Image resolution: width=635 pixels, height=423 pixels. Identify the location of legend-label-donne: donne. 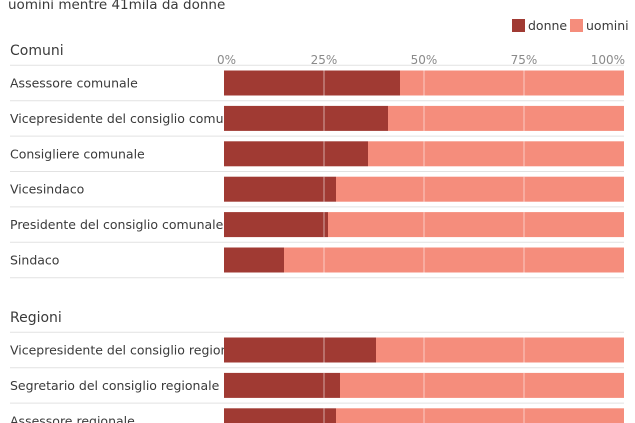
(547, 25).